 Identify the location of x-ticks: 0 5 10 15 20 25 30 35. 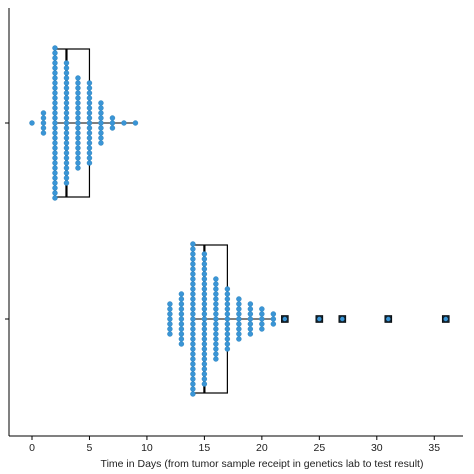
(234, 445).